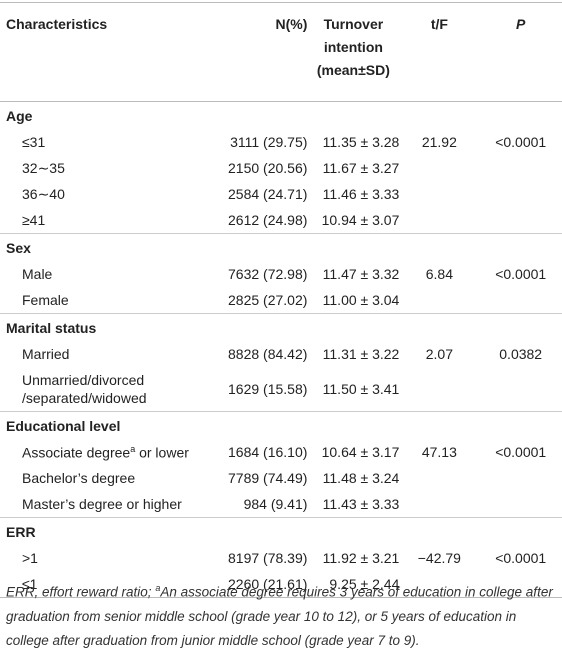 This screenshot has width=562, height=669. I want to click on cell-mean: 11.92 ± 3.21, so click(361, 558).